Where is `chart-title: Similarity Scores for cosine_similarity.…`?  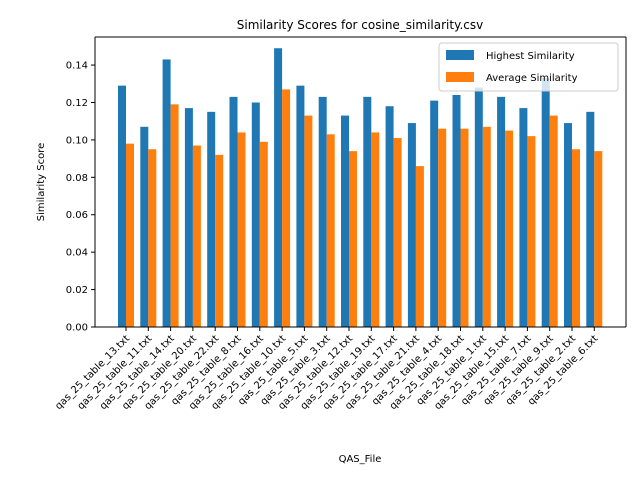
chart-title: Similarity Scores for cosine_similarity.… is located at coordinates (360, 25).